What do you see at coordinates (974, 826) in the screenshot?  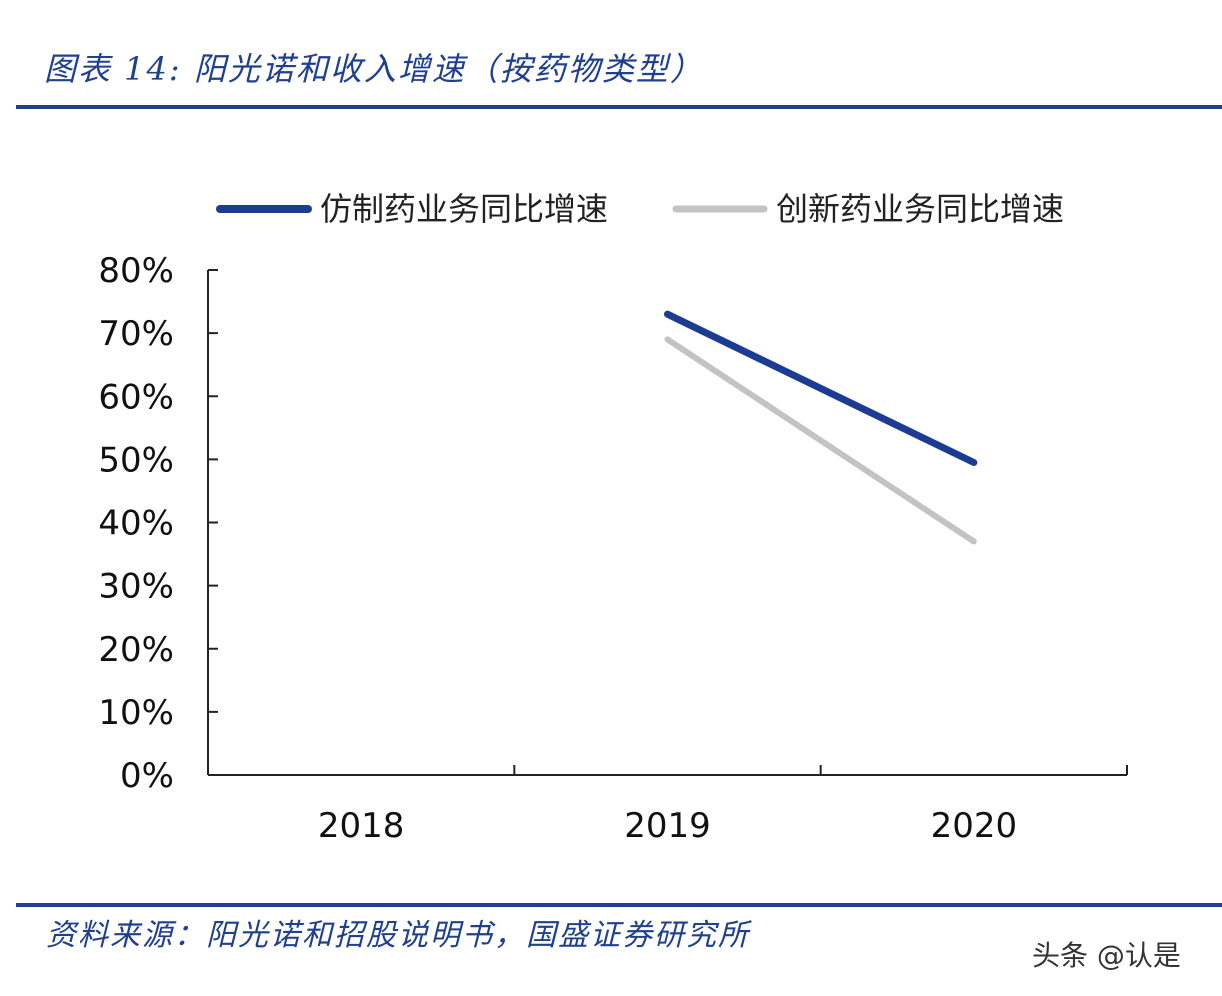 I see `x-tick-label: 2020` at bounding box center [974, 826].